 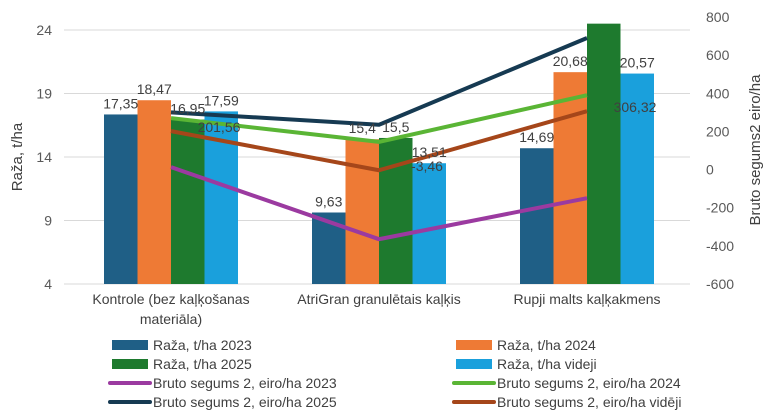 I want to click on right-axis-title: Bruto segums2 eiro/ha, so click(x=755, y=150).